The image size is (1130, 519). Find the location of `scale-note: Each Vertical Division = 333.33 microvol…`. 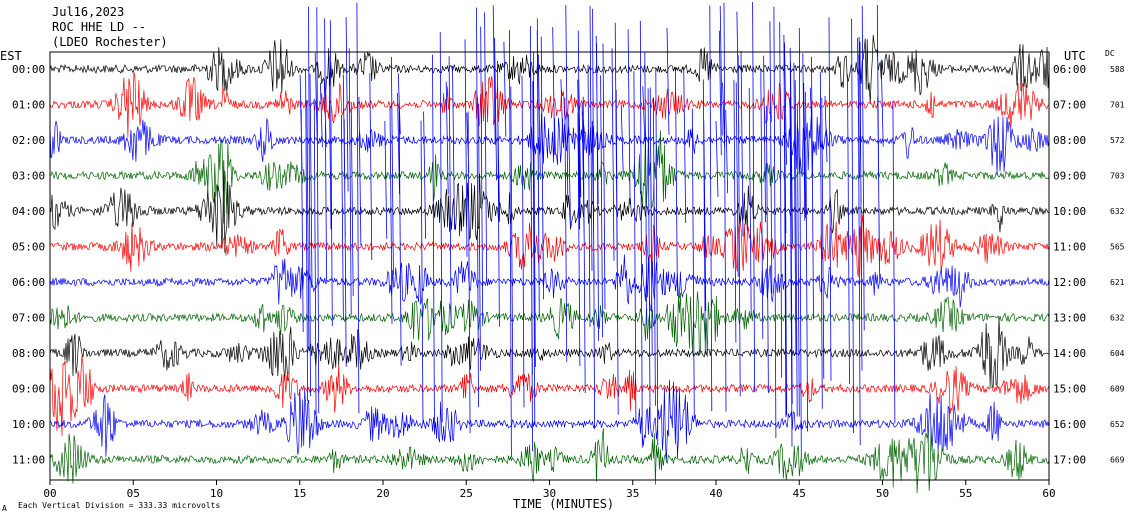

scale-note: Each Vertical Division = 333.33 microvol… is located at coordinates (119, 505).